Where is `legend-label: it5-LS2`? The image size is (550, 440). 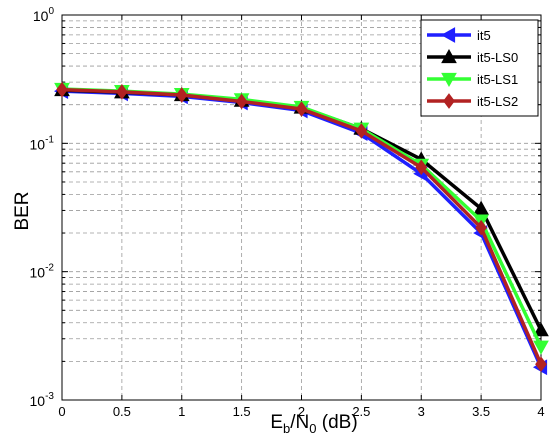 legend-label: it5-LS2 is located at coordinates (497, 101).